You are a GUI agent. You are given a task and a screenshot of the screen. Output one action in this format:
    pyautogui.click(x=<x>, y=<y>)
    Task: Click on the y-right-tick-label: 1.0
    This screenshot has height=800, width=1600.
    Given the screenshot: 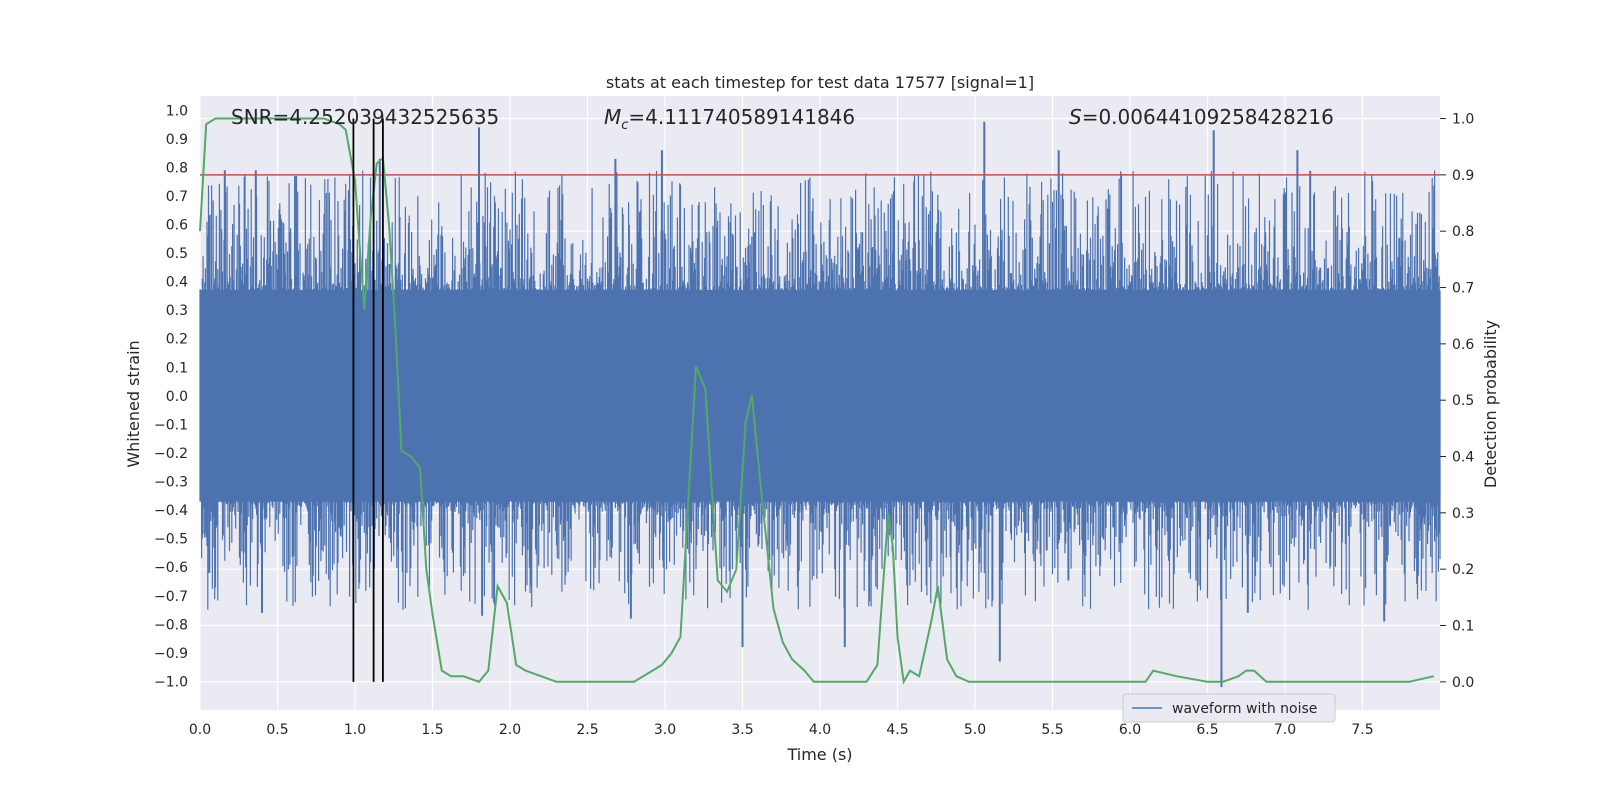 What is the action you would take?
    pyautogui.click(x=1463, y=120)
    